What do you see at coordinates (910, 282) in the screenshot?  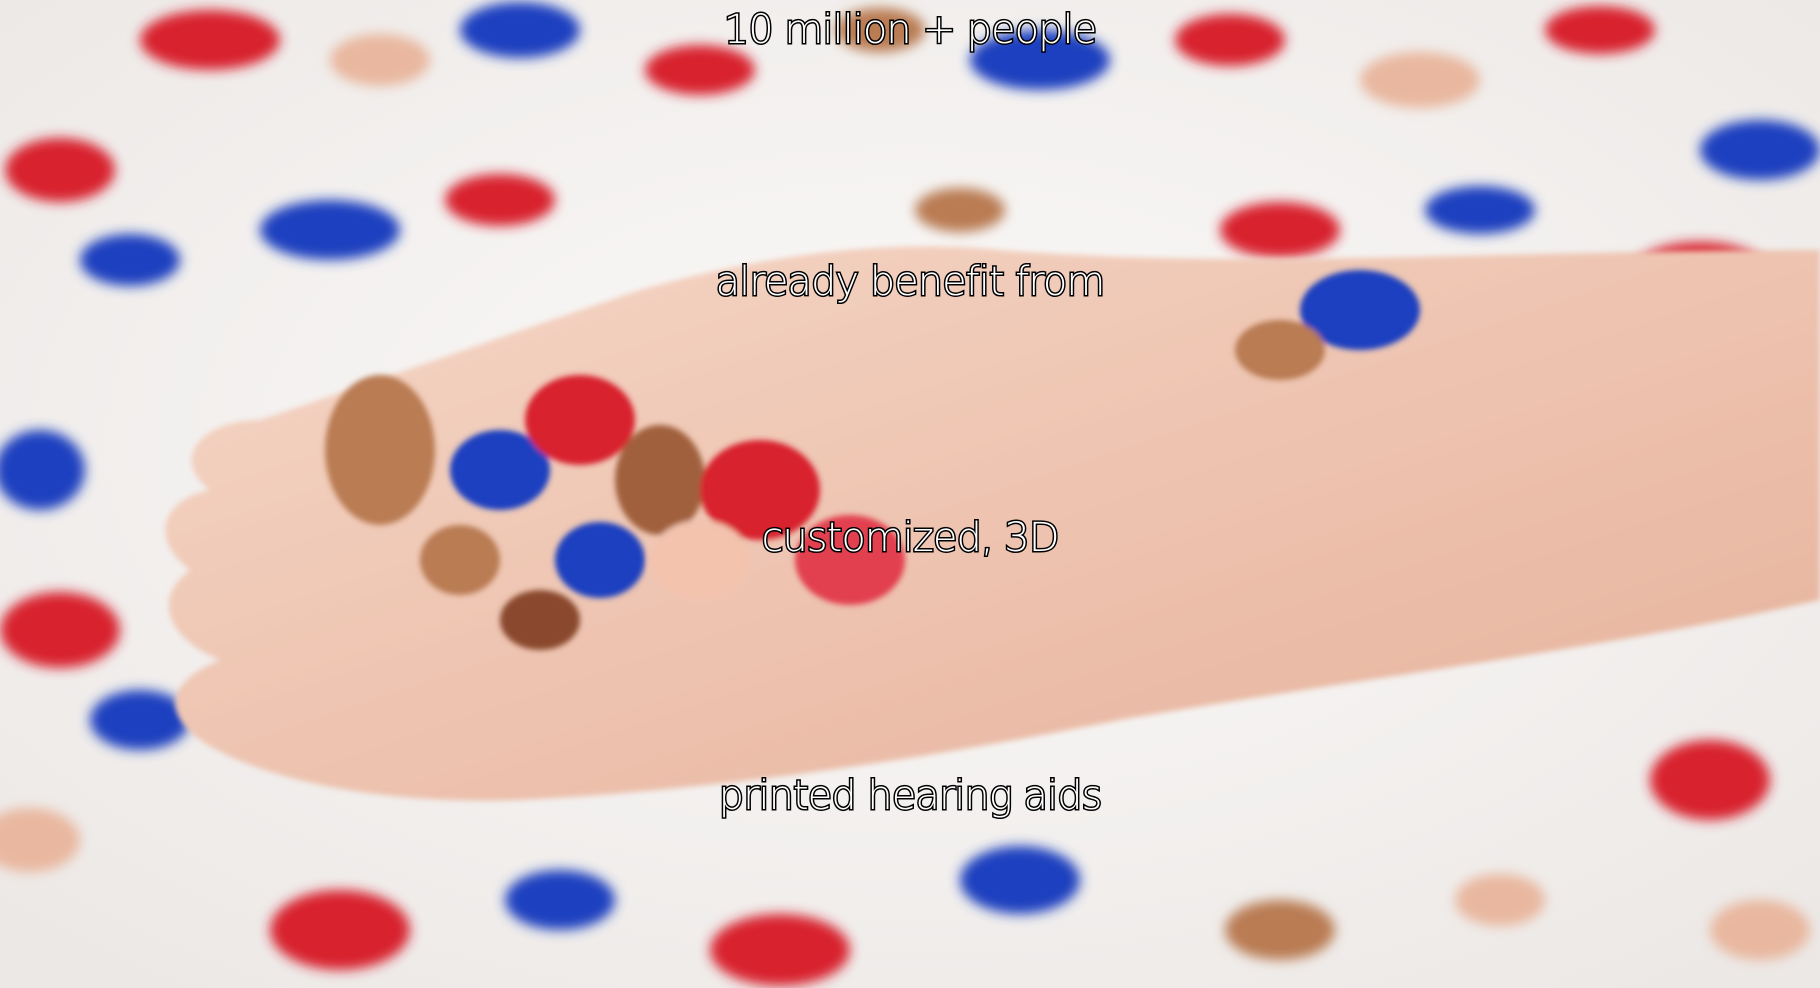 I see `headline-line-2: already benefit from` at bounding box center [910, 282].